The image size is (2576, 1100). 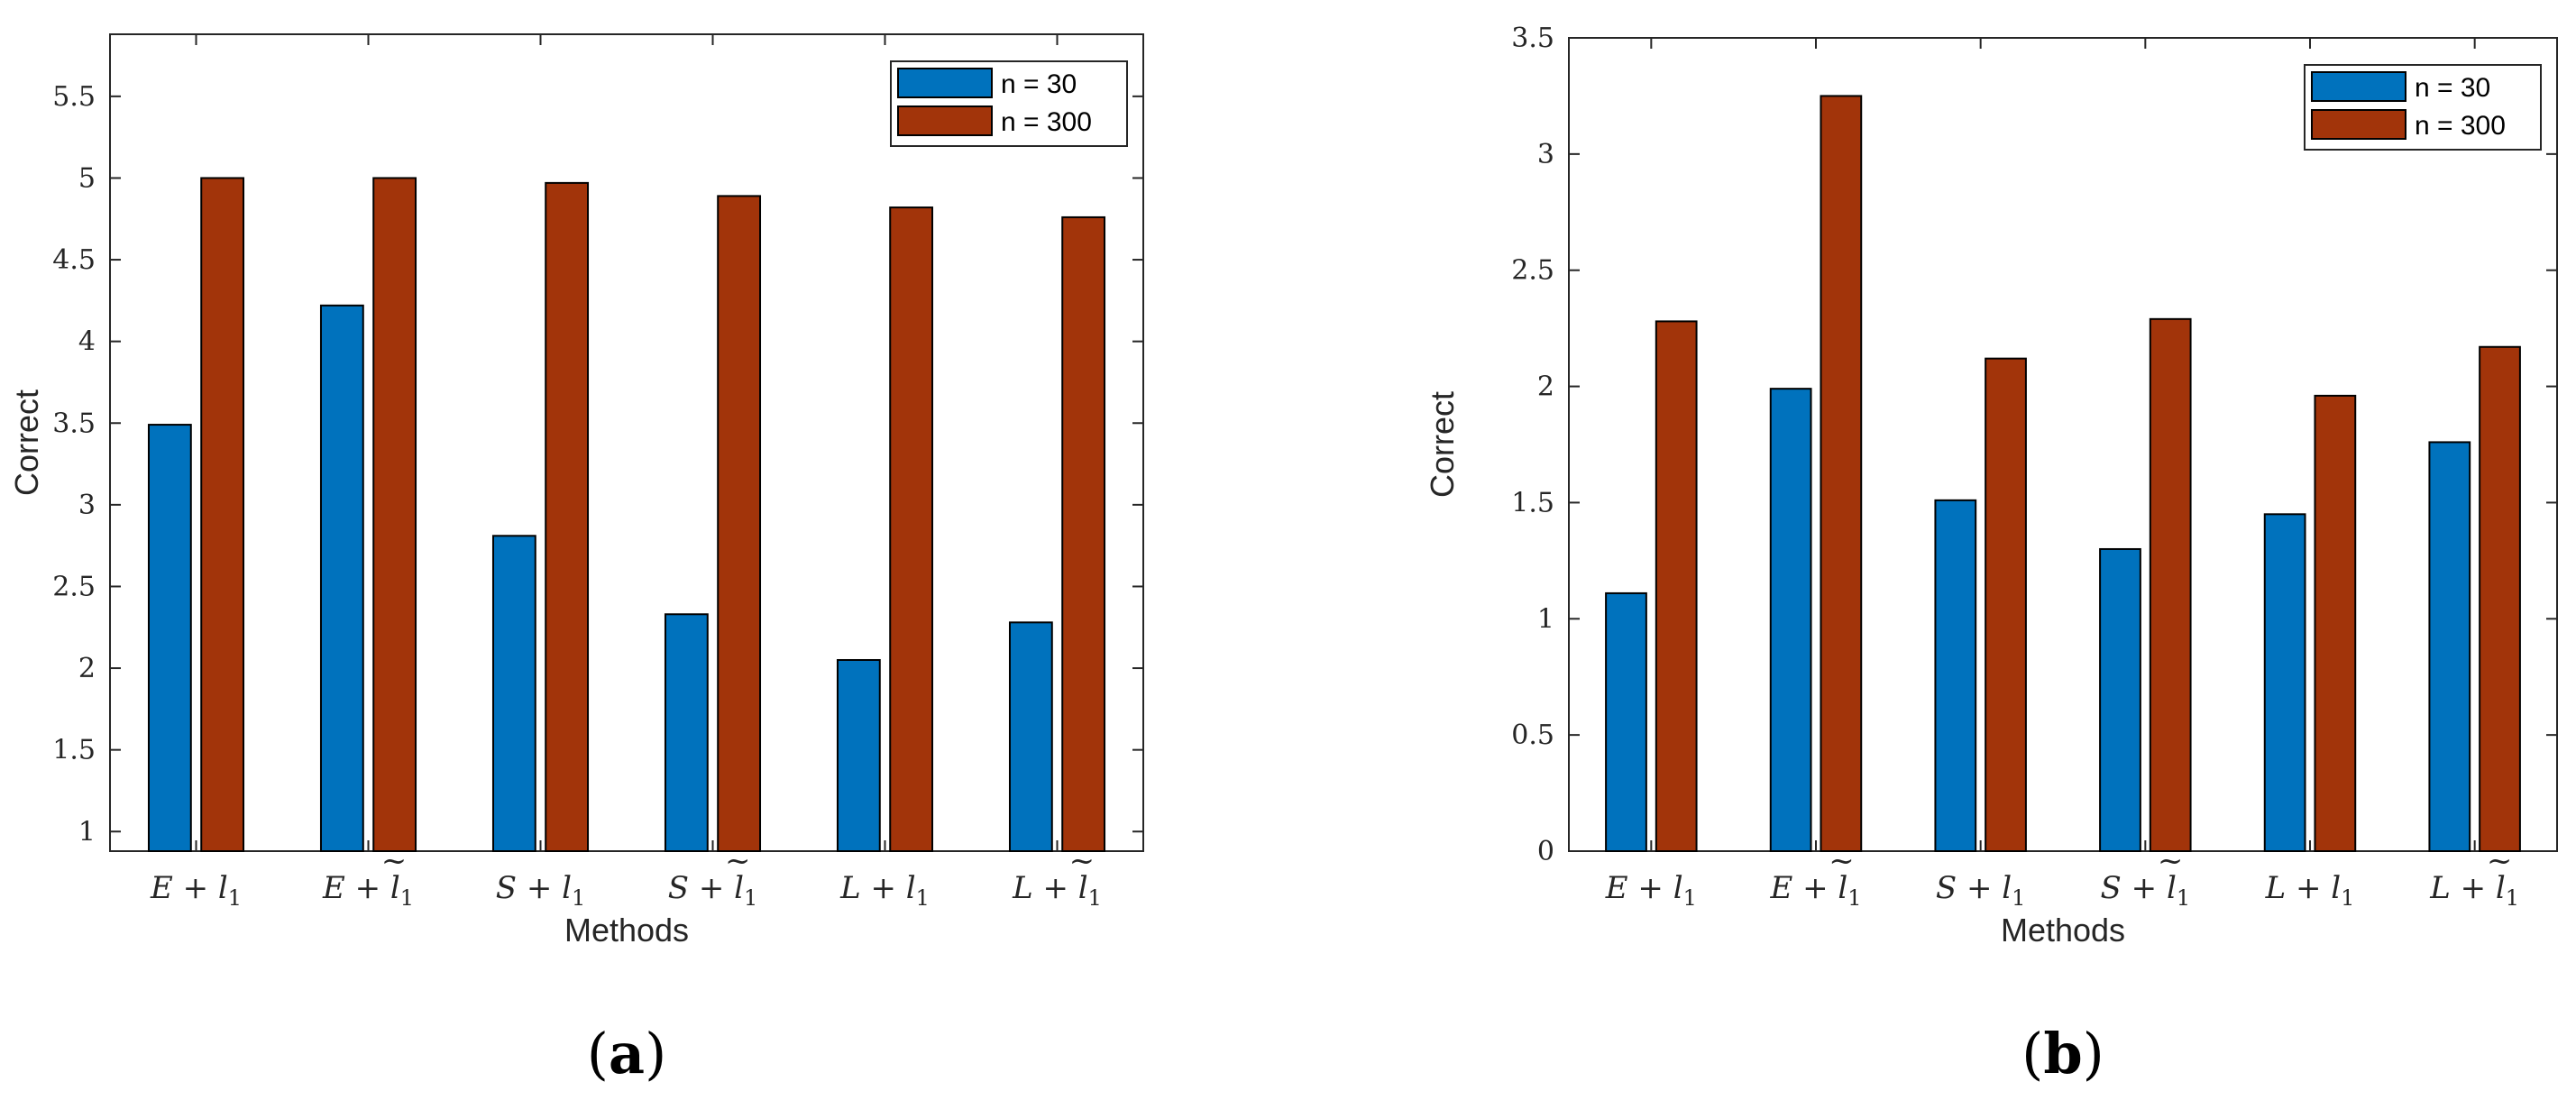 What do you see at coordinates (74, 260) in the screenshot?
I see `y-tick-label: 4.5` at bounding box center [74, 260].